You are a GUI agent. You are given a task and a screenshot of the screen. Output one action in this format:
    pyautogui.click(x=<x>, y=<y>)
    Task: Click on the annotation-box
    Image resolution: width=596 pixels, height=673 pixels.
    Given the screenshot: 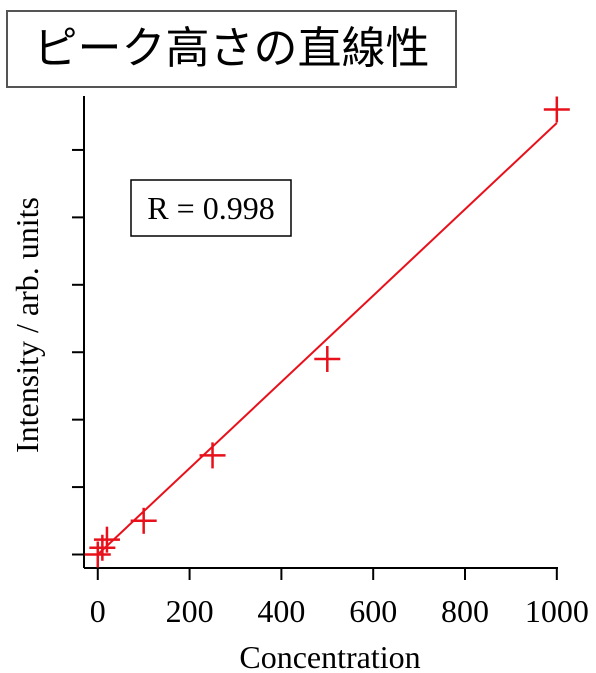 What is the action you would take?
    pyautogui.click(x=211, y=208)
    